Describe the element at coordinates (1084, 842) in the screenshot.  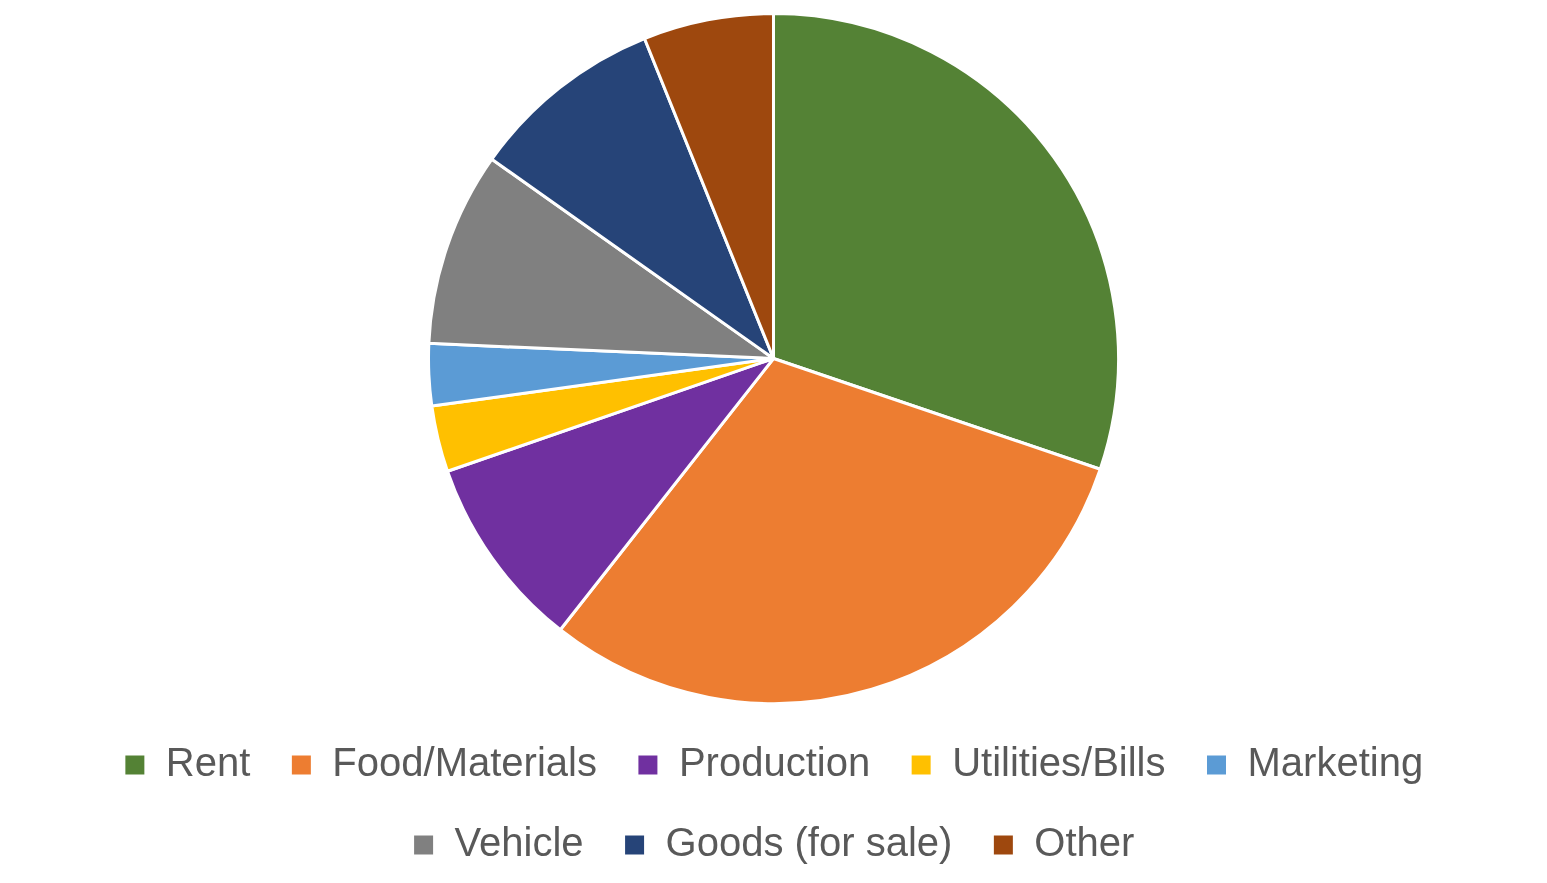
I see `legend-label: Other` at that location.